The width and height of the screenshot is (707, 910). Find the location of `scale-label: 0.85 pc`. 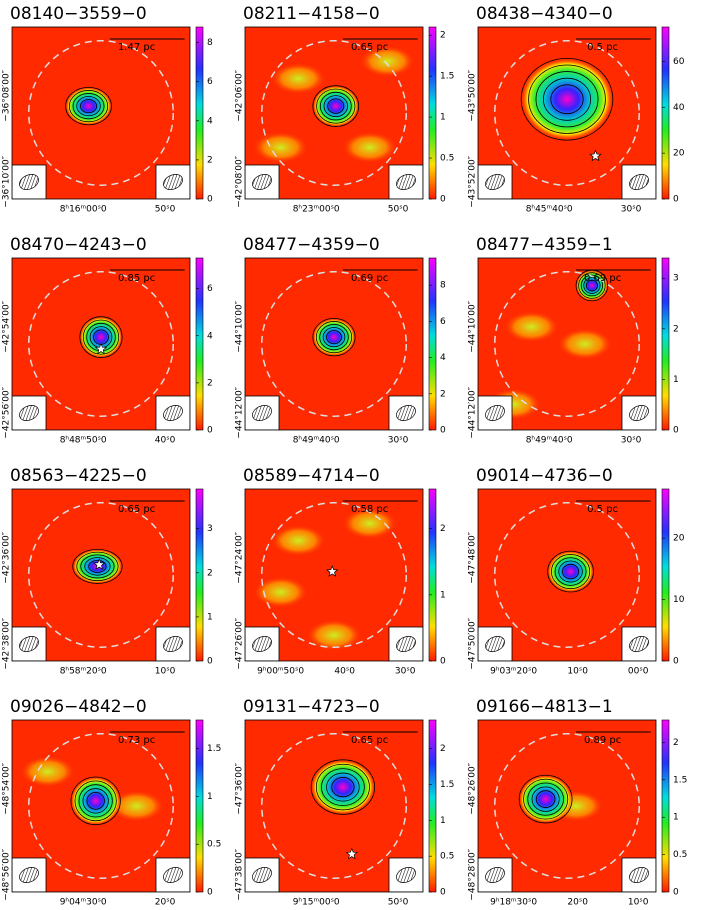

scale-label: 0.85 pc is located at coordinates (136, 278).